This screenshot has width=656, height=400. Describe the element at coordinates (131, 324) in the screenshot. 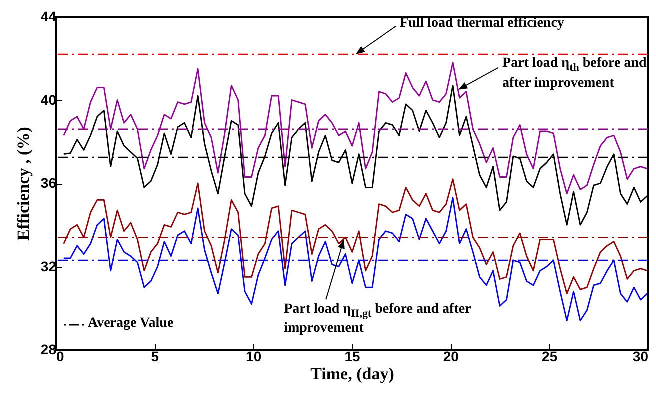

I see `annotation: Average Value` at that location.